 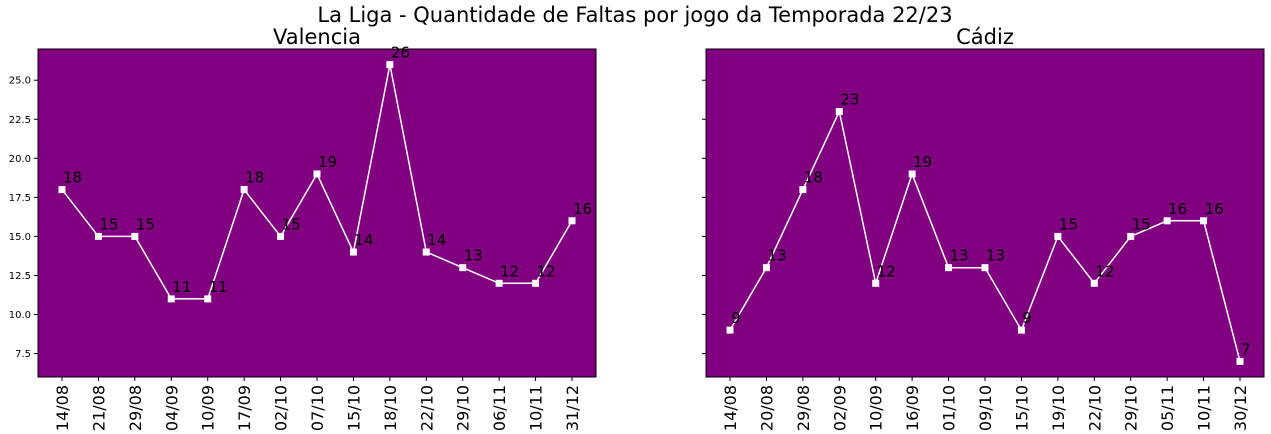 What do you see at coordinates (390, 408) in the screenshot?
I see `x-tick-label: 18/10` at bounding box center [390, 408].